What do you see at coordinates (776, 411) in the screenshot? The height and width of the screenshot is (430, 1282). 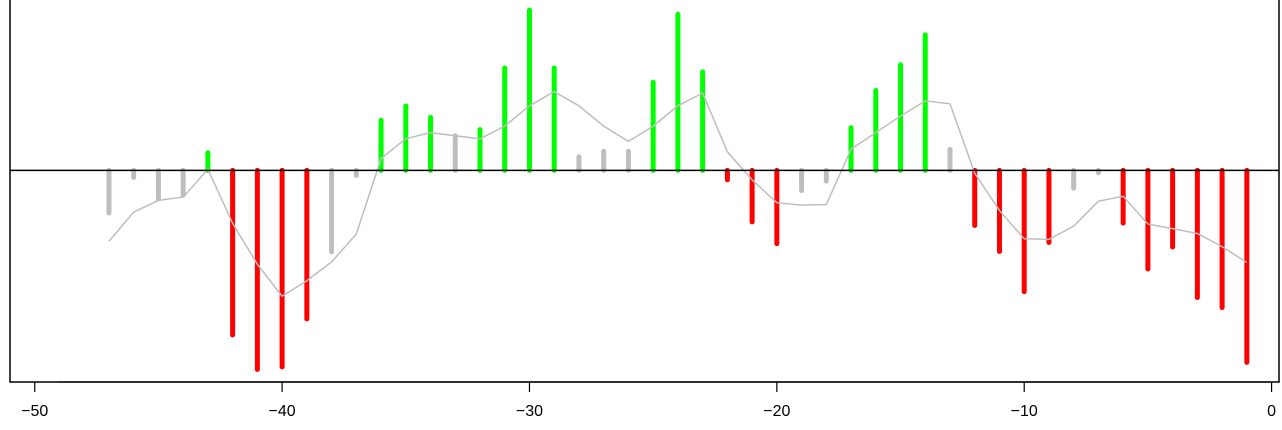 I see `x-tick-label: −20` at bounding box center [776, 411].